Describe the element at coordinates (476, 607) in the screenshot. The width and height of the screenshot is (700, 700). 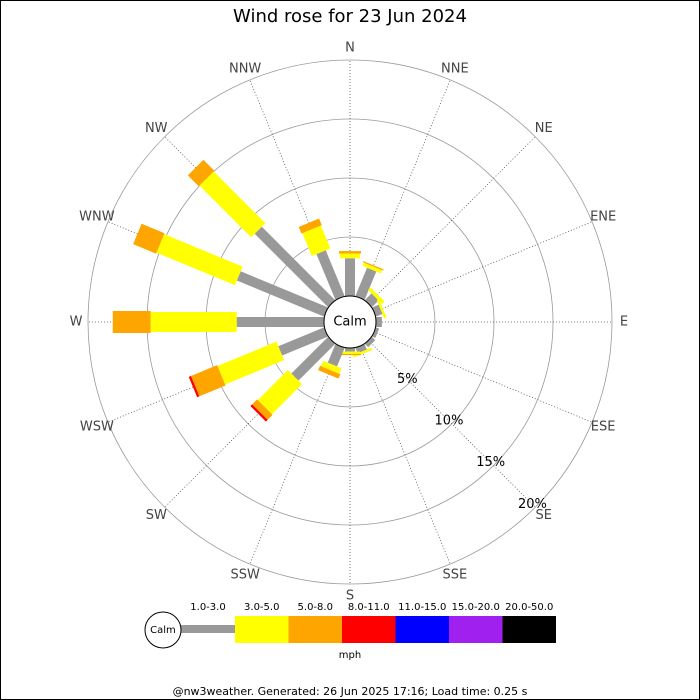
I see `legend-label: 15.0-20.0` at that location.